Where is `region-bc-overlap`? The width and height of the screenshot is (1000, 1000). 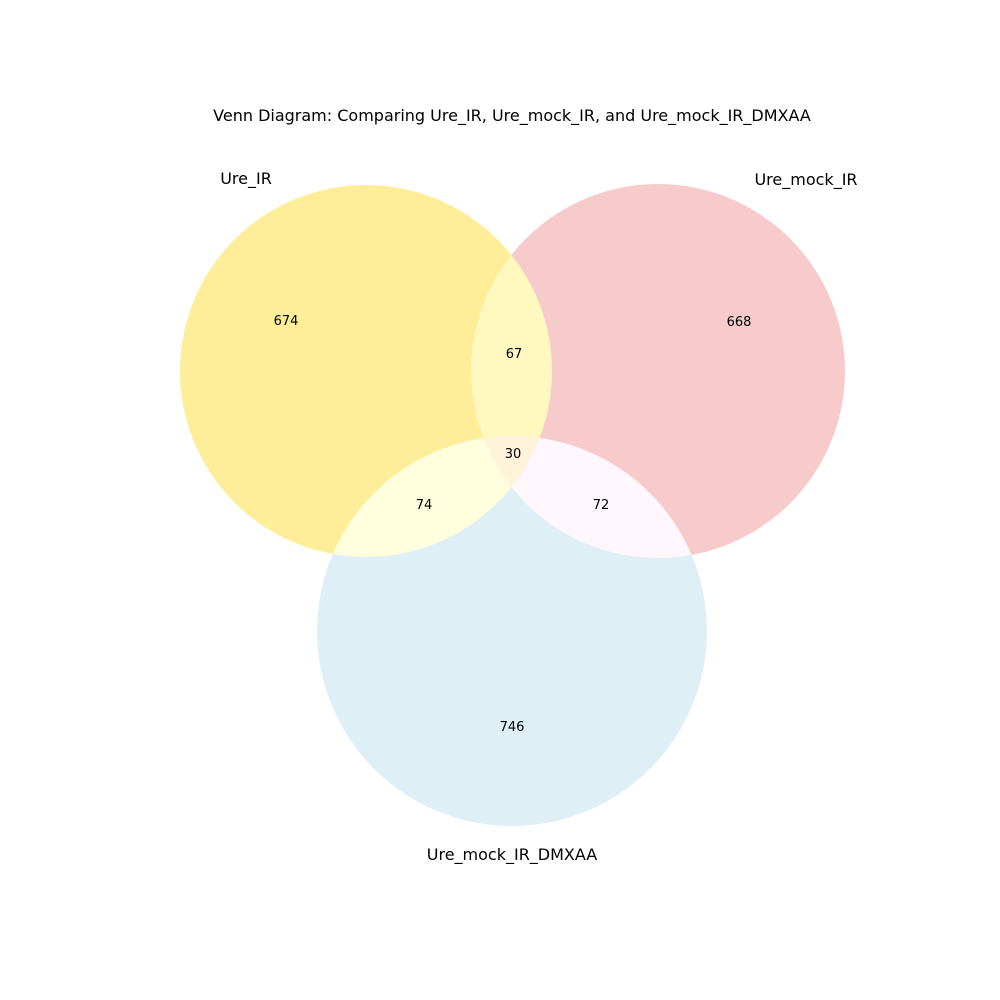 region-bc-overlap is located at coordinates (589, 497).